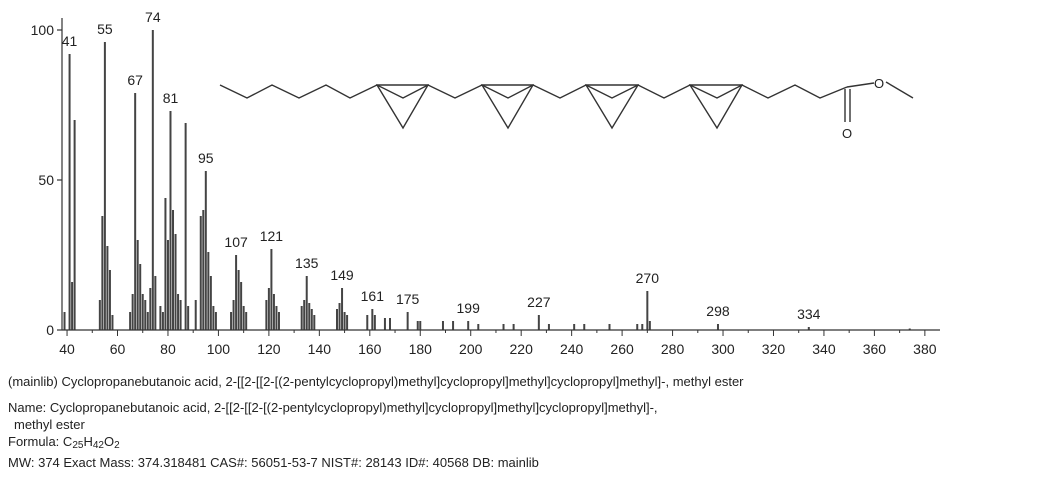  I want to click on peak-label: 67, so click(135, 80).